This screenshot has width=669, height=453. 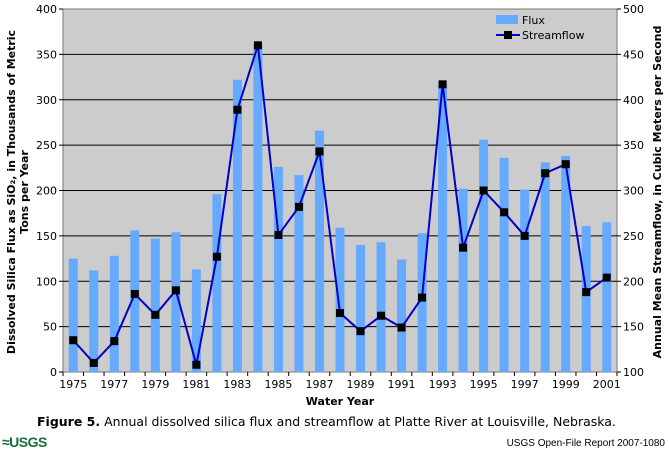 I want to click on y-tick-label: 300, so click(x=46, y=100).